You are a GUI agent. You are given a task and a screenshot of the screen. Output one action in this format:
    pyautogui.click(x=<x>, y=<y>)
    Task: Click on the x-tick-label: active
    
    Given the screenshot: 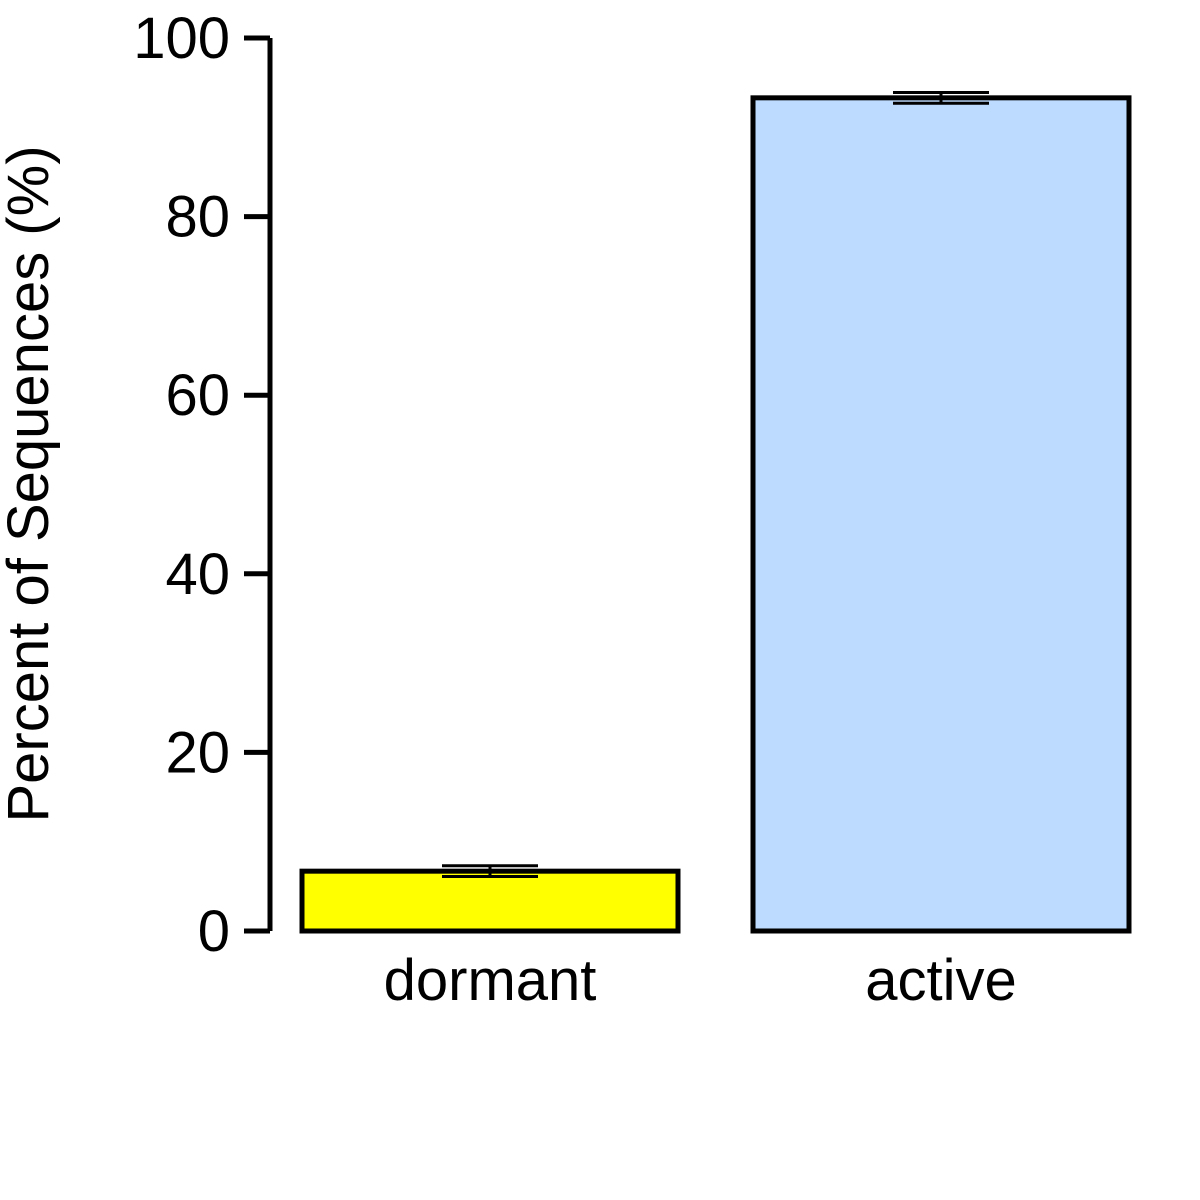 What is the action you would take?
    pyautogui.click(x=941, y=980)
    